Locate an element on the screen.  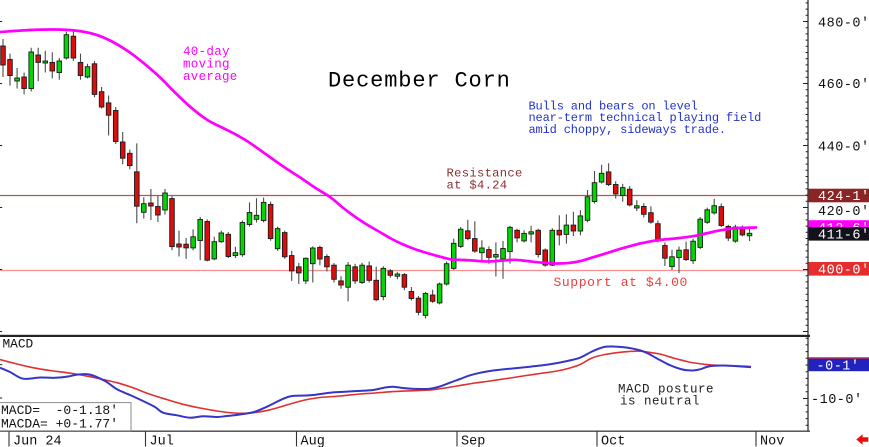
svg-text: 420-0' is located at coordinates (843, 212).